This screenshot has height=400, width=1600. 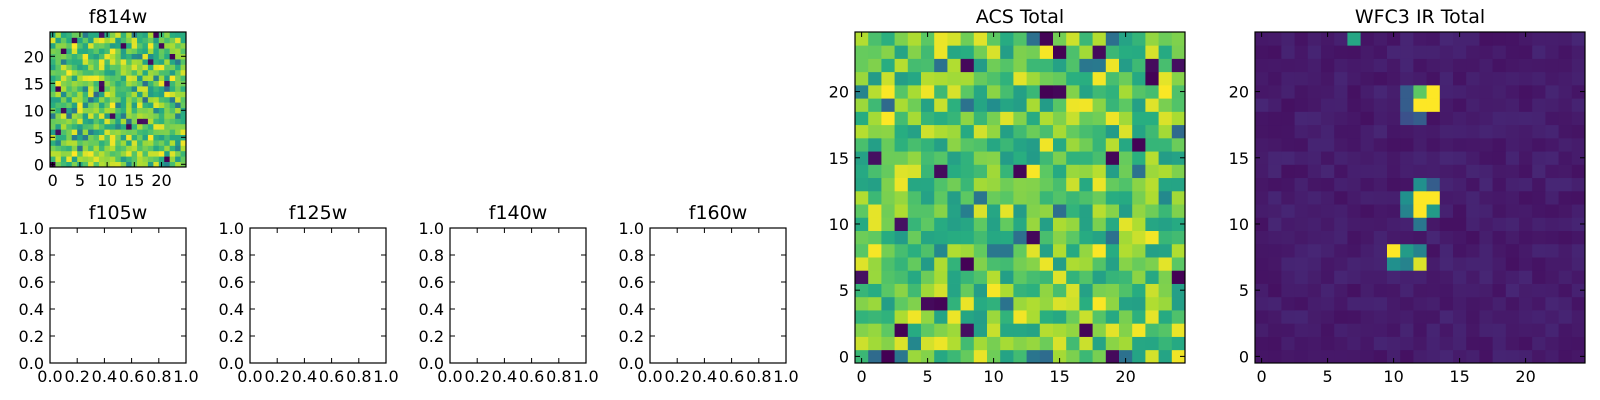 What do you see at coordinates (862, 376) in the screenshot?
I see `x-tick-label: 0` at bounding box center [862, 376].